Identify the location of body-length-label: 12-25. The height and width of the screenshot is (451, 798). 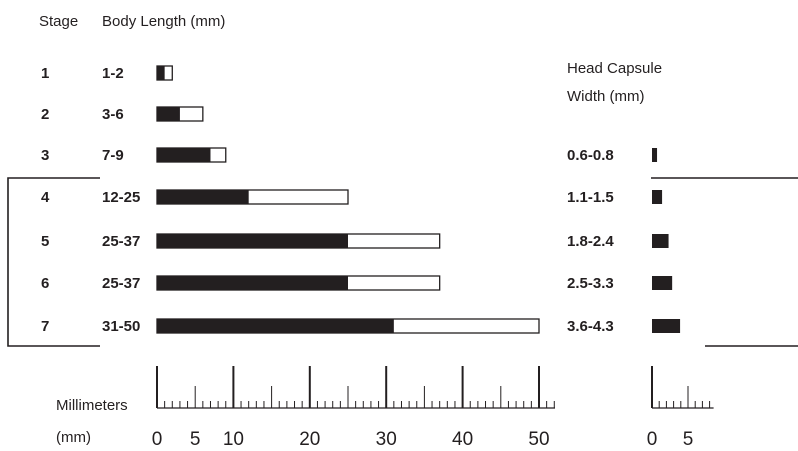
(121, 197).